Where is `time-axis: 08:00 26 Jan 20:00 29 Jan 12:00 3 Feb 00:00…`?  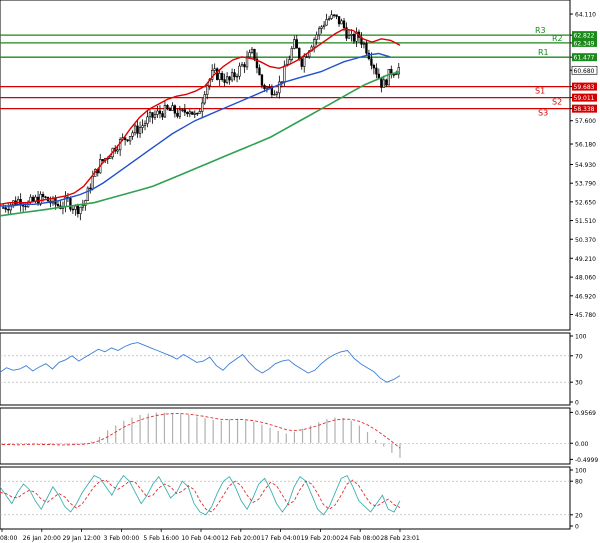
time-axis: 08:00 26 Jan 20:00 29 Jan 12:00 3 Feb 00:00… is located at coordinates (210, 535).